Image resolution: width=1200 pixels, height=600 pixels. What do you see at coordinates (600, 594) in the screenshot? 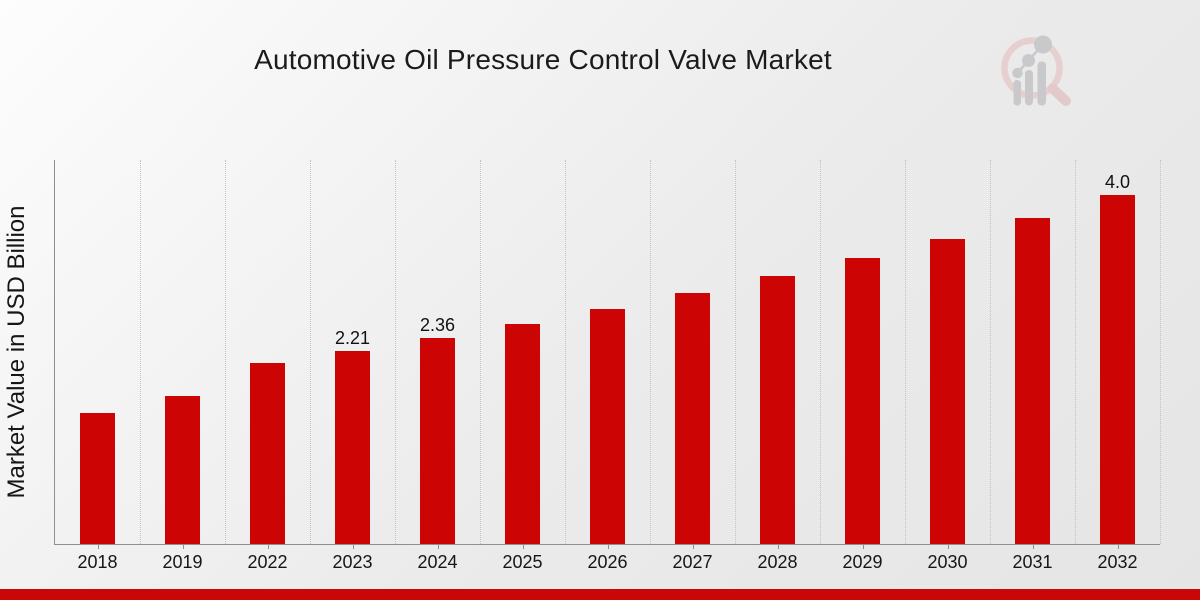
I see `bottom-brand-stripe` at bounding box center [600, 594].